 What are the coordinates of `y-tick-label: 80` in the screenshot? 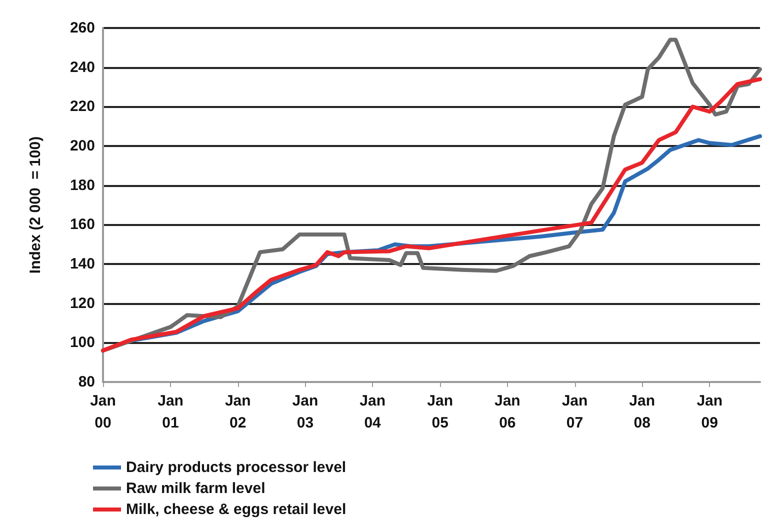 It's located at (86, 382).